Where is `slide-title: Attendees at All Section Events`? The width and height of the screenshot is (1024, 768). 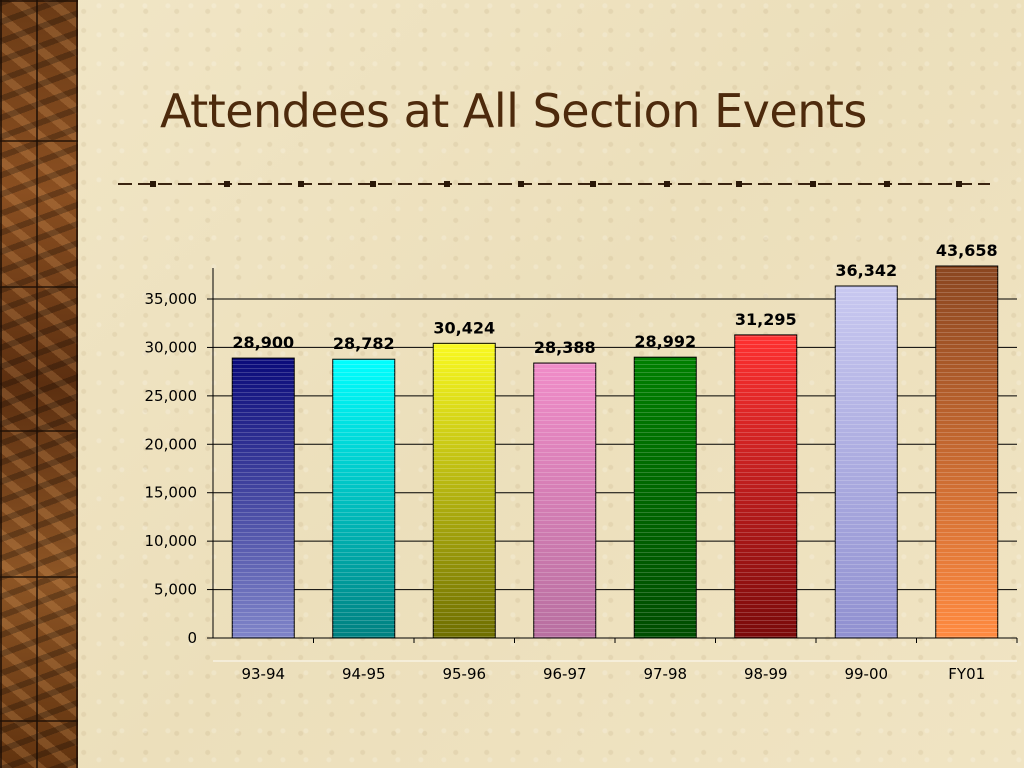
slide-title: Attendees at All Section Events is located at coordinates (513, 111).